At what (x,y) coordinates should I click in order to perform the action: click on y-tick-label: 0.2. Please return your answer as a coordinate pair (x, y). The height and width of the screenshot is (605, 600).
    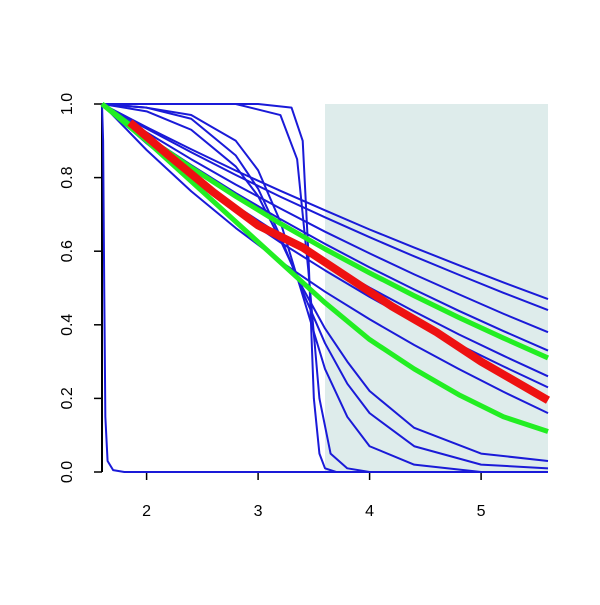
    Looking at the image, I should click on (67, 398).